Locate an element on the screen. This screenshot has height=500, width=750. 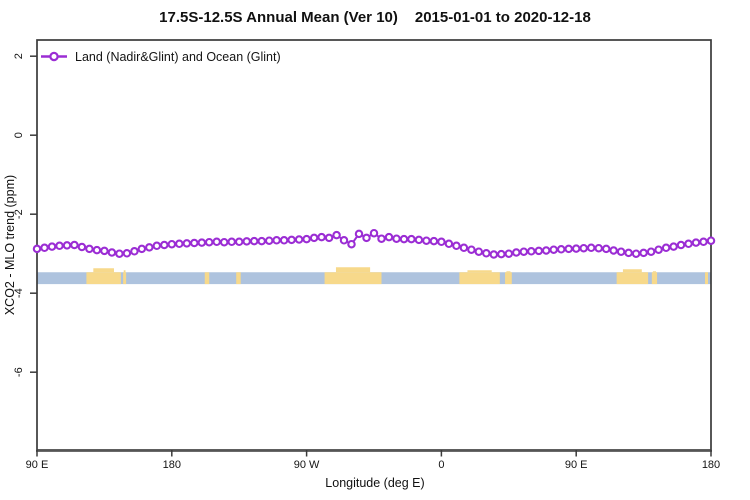
x-axis-title: Longitude (deg E) is located at coordinates (375, 483).